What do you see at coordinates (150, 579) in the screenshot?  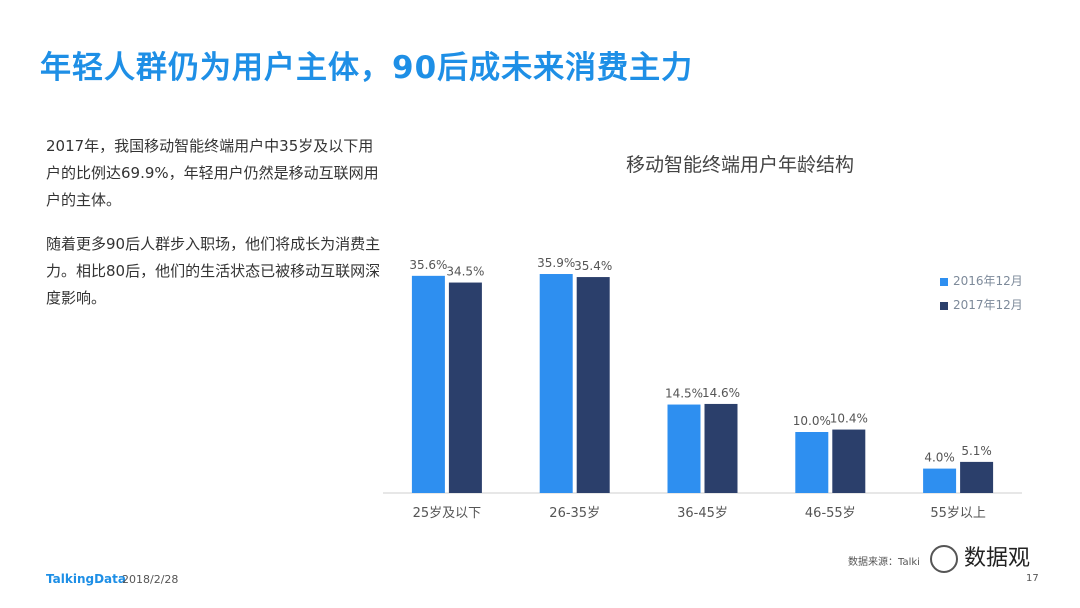 I see `footer-date: 2018/2/28` at bounding box center [150, 579].